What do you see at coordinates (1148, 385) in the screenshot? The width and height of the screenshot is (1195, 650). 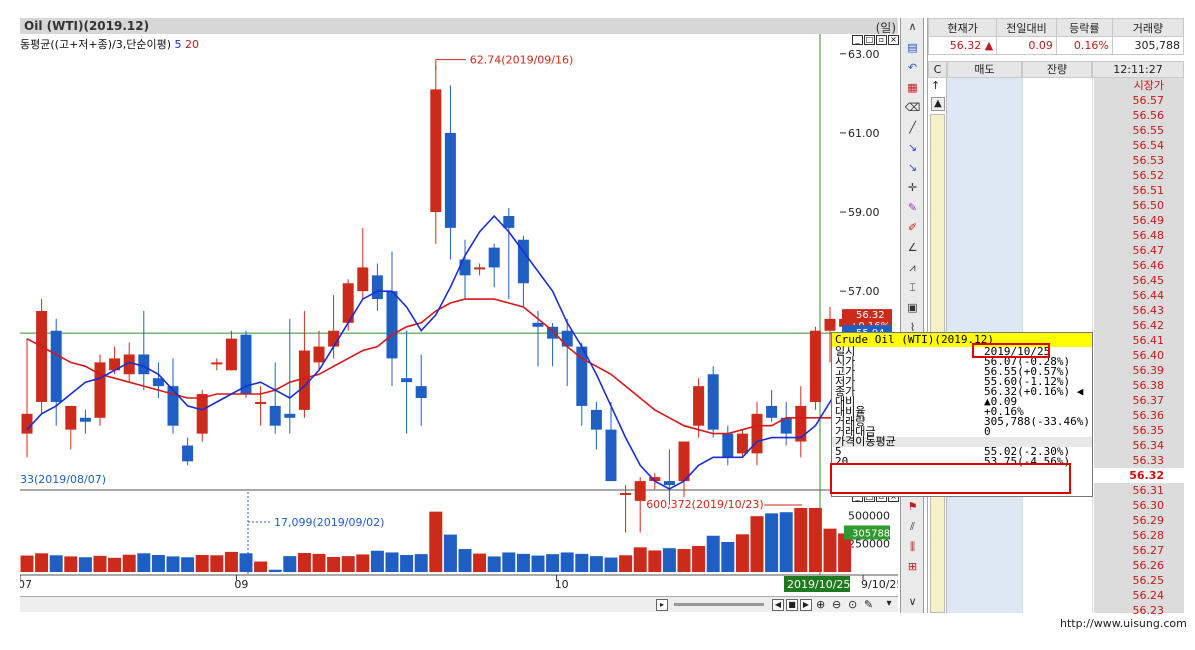 I see `orderbook-price-level: 56.38` at bounding box center [1148, 385].